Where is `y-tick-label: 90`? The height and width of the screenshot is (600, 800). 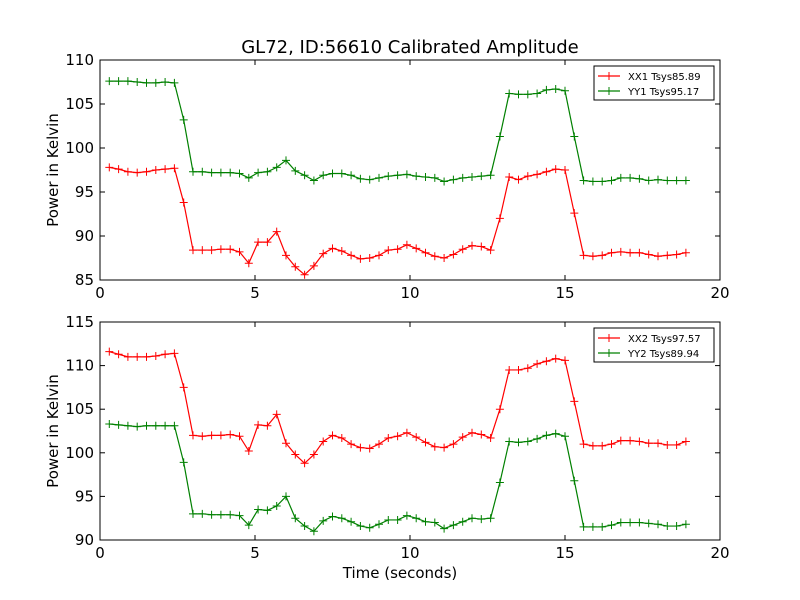
y-tick-label: 90 is located at coordinates (84, 540).